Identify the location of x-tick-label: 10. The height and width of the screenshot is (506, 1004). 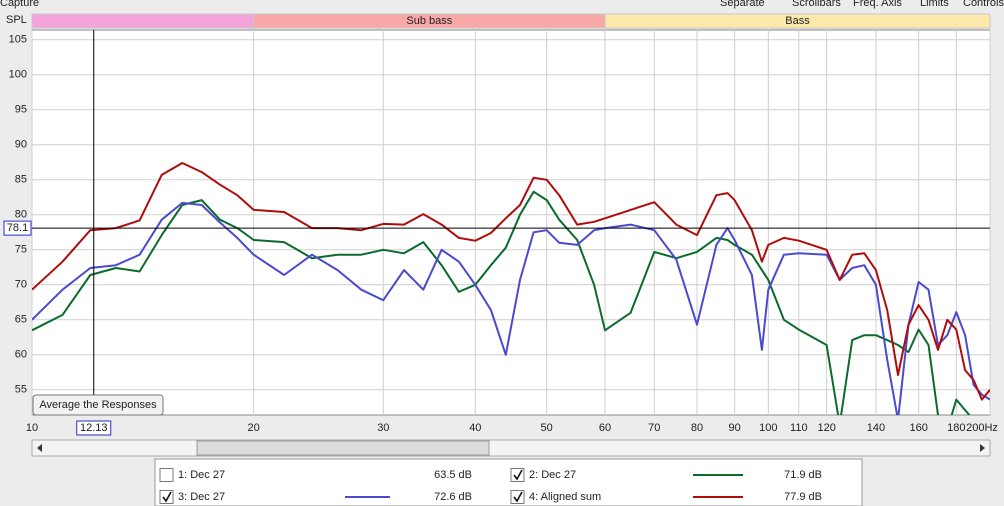
(32, 428).